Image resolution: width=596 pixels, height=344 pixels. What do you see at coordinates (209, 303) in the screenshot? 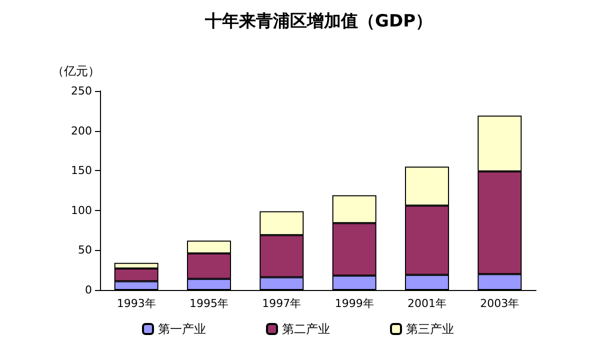
I see `x-tick-label: 1995年` at bounding box center [209, 303].